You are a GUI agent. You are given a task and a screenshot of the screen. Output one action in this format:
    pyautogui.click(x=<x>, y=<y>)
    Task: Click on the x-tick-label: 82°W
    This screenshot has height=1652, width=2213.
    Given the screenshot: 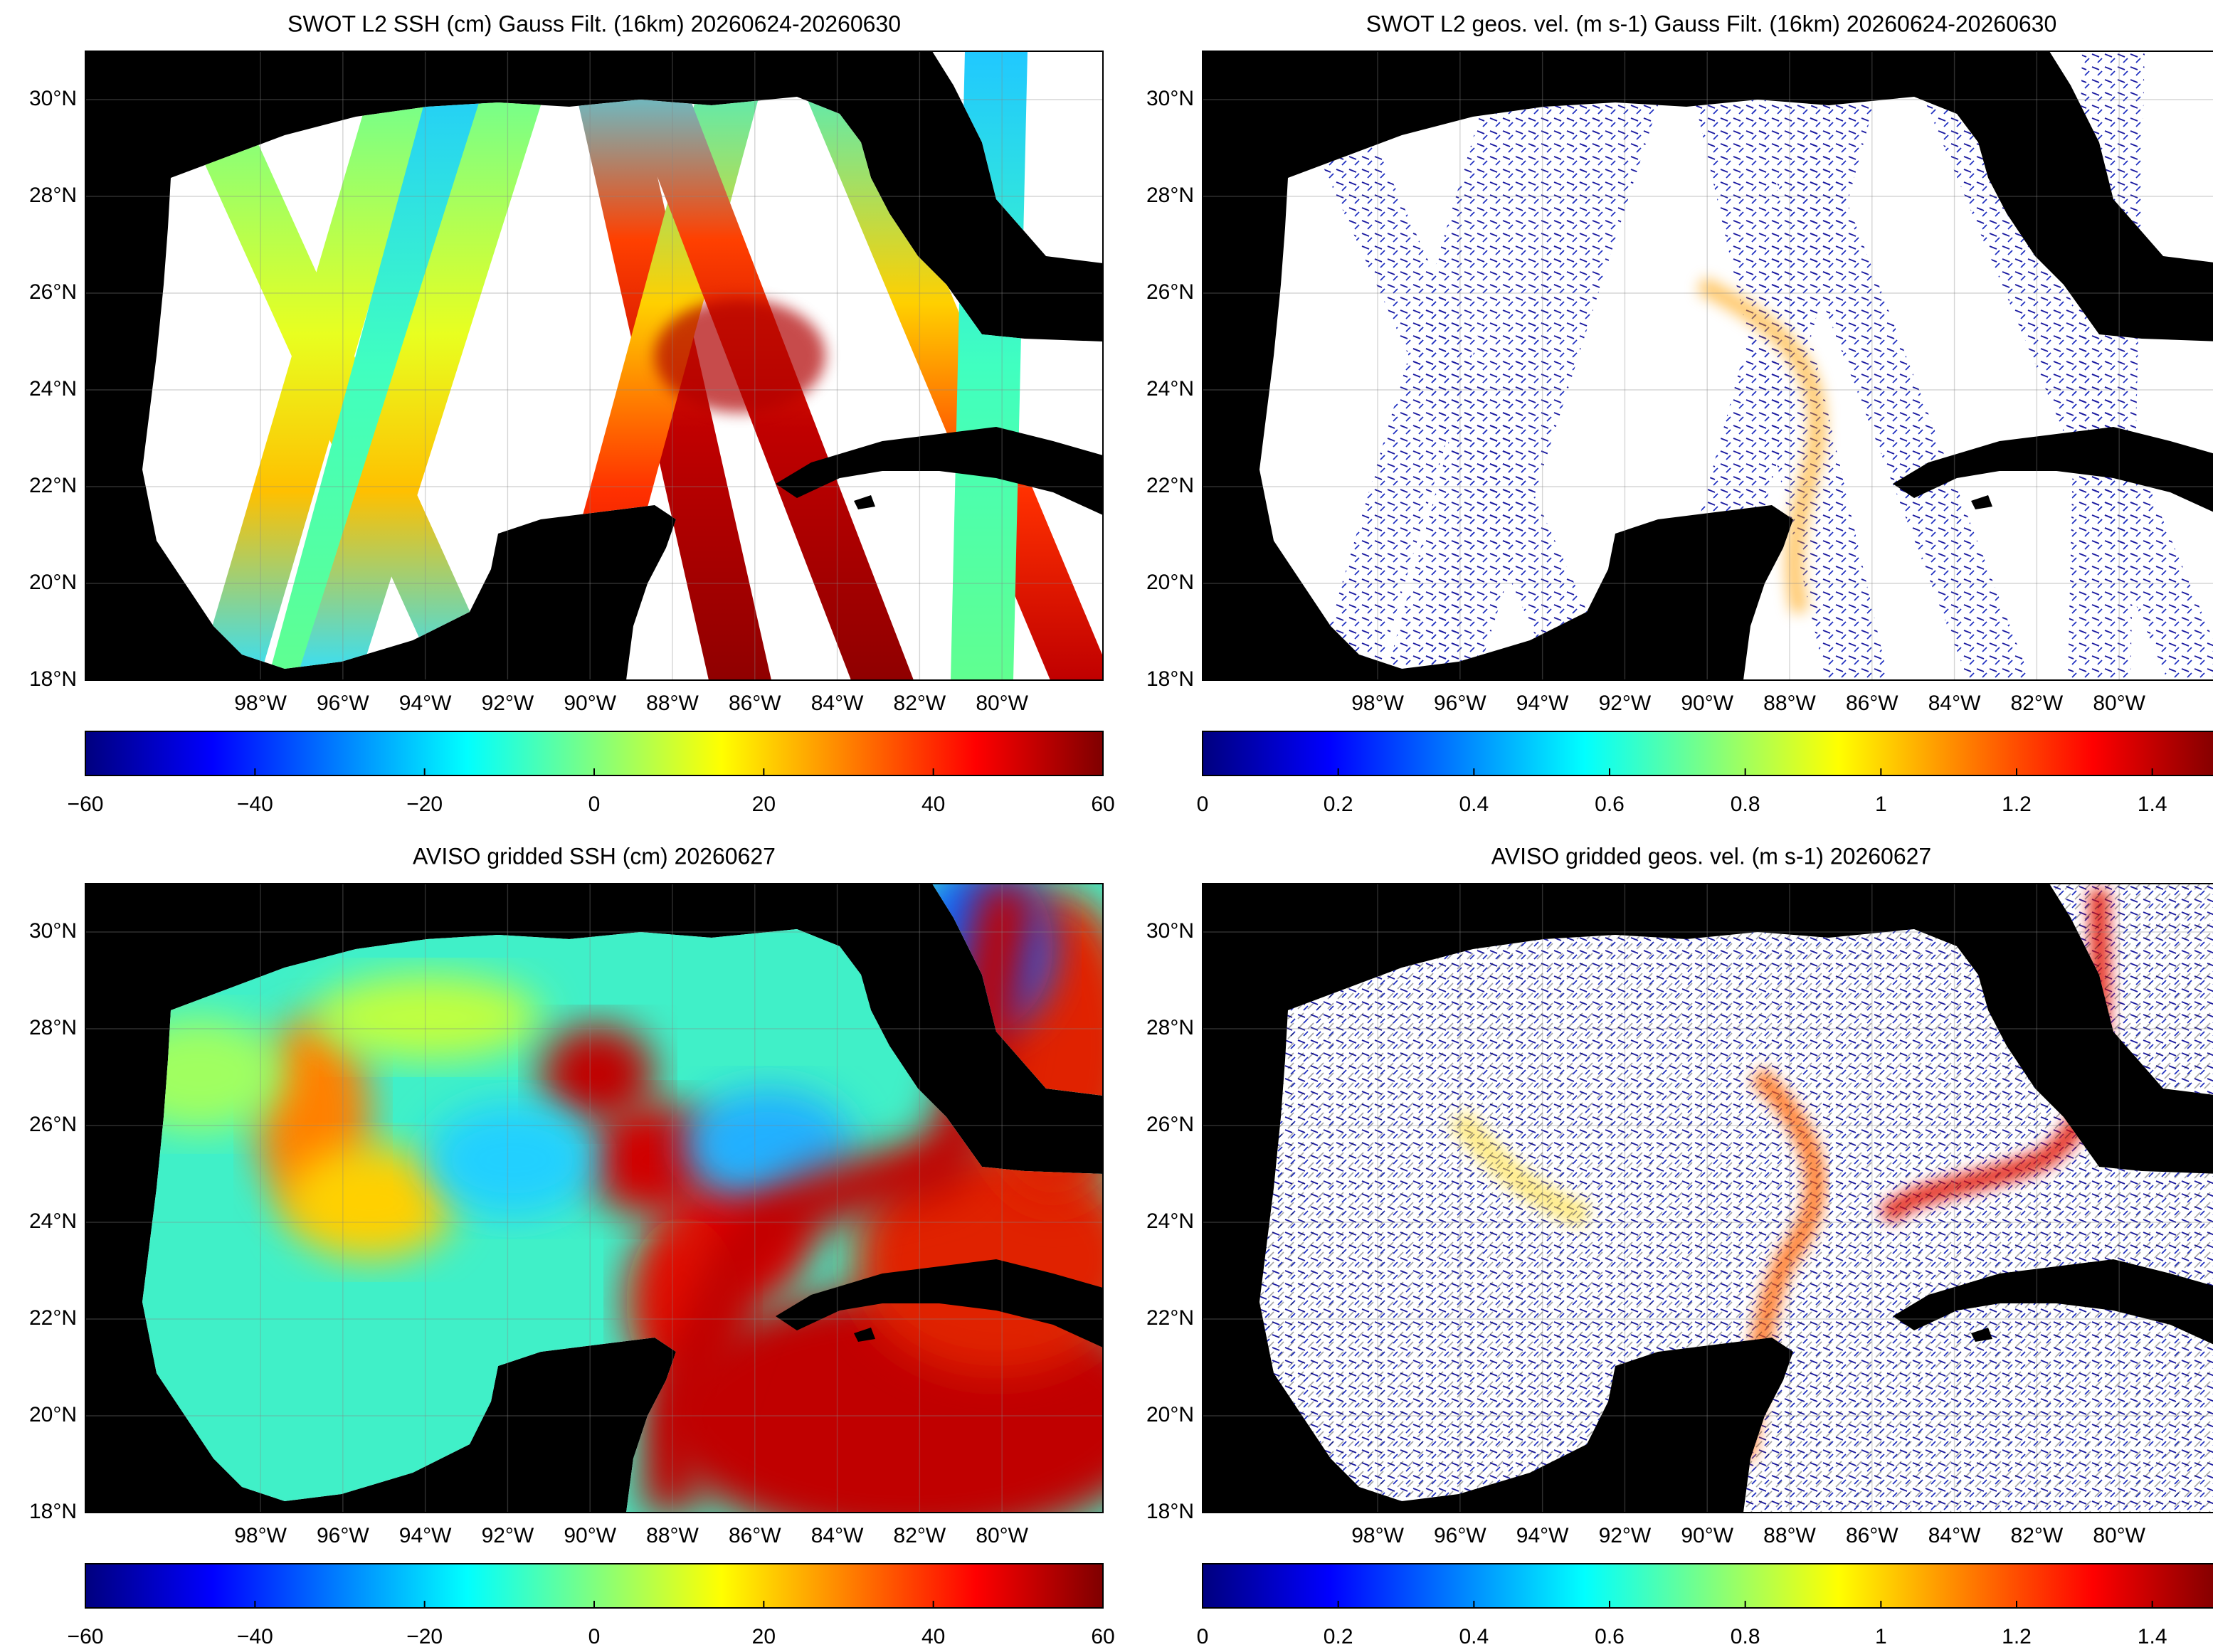 What is the action you would take?
    pyautogui.click(x=2037, y=1535)
    